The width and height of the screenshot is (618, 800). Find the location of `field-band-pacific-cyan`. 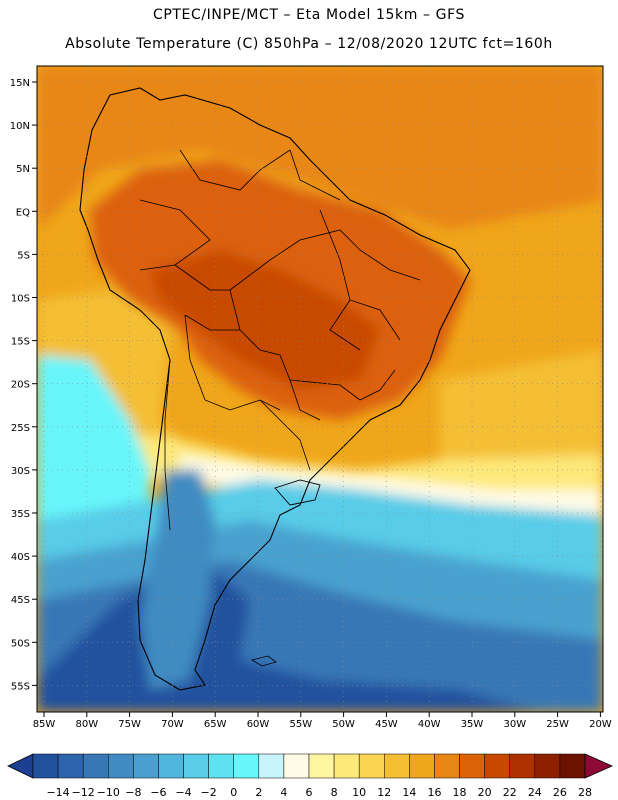

field-band-pacific-cyan is located at coordinates (93, 447).